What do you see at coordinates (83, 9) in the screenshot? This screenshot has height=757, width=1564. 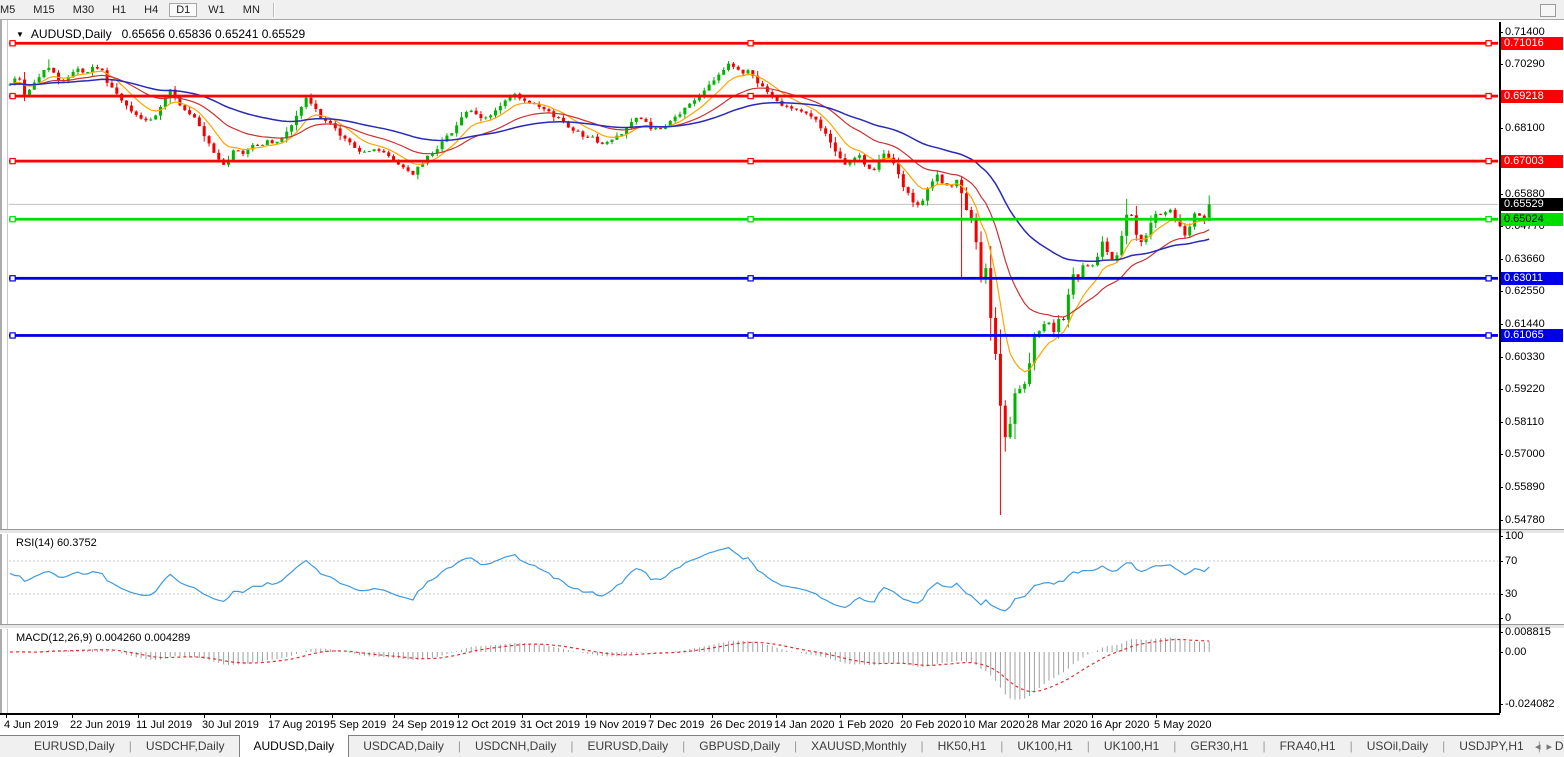 I see `timeframe-button-m30: M30` at bounding box center [83, 9].